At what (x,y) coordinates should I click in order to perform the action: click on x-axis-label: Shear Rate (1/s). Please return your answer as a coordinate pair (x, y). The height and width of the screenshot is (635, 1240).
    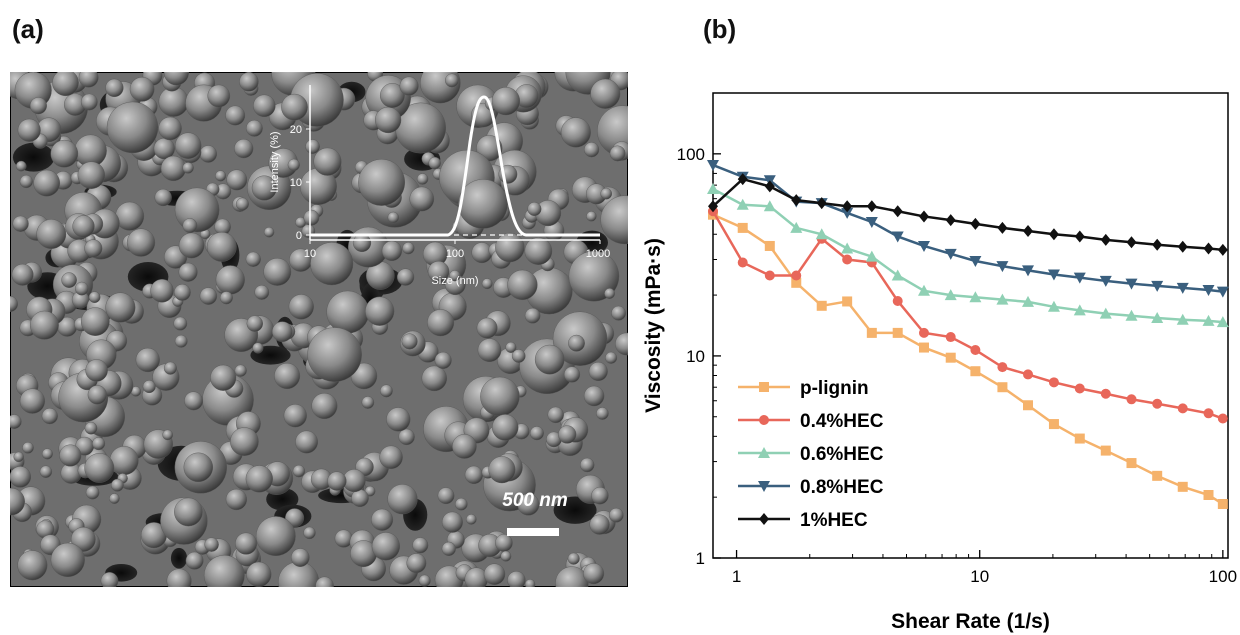
    Looking at the image, I should click on (970, 621).